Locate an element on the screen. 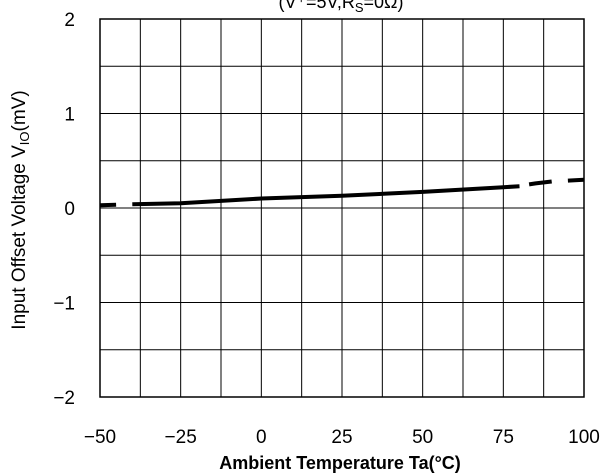  y-axis-title: Input Offset Voltage VIO(mV) is located at coordinates (20, 209).